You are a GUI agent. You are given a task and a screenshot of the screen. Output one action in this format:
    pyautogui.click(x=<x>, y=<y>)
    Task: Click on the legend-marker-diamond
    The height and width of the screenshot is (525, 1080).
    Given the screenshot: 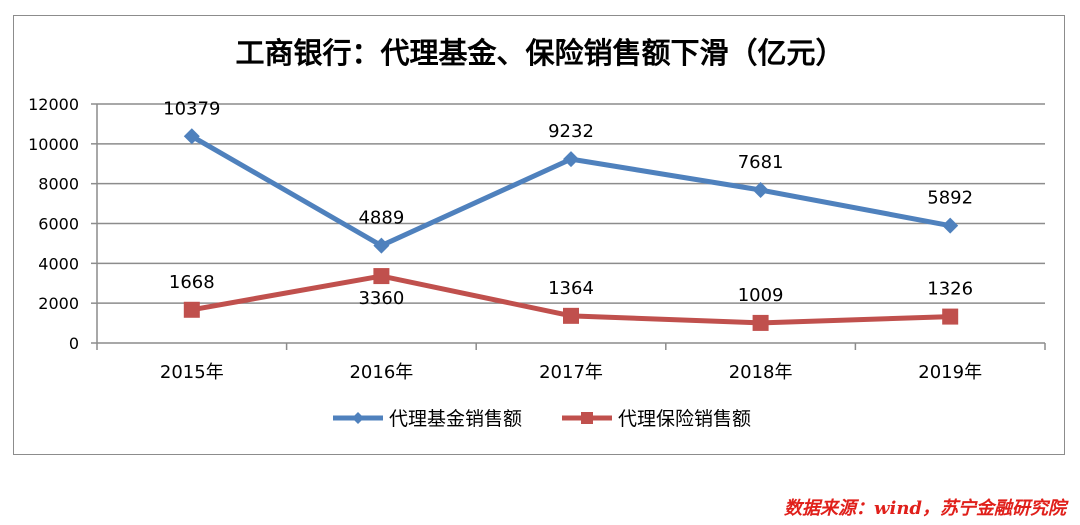 What is the action you would take?
    pyautogui.click(x=358, y=418)
    